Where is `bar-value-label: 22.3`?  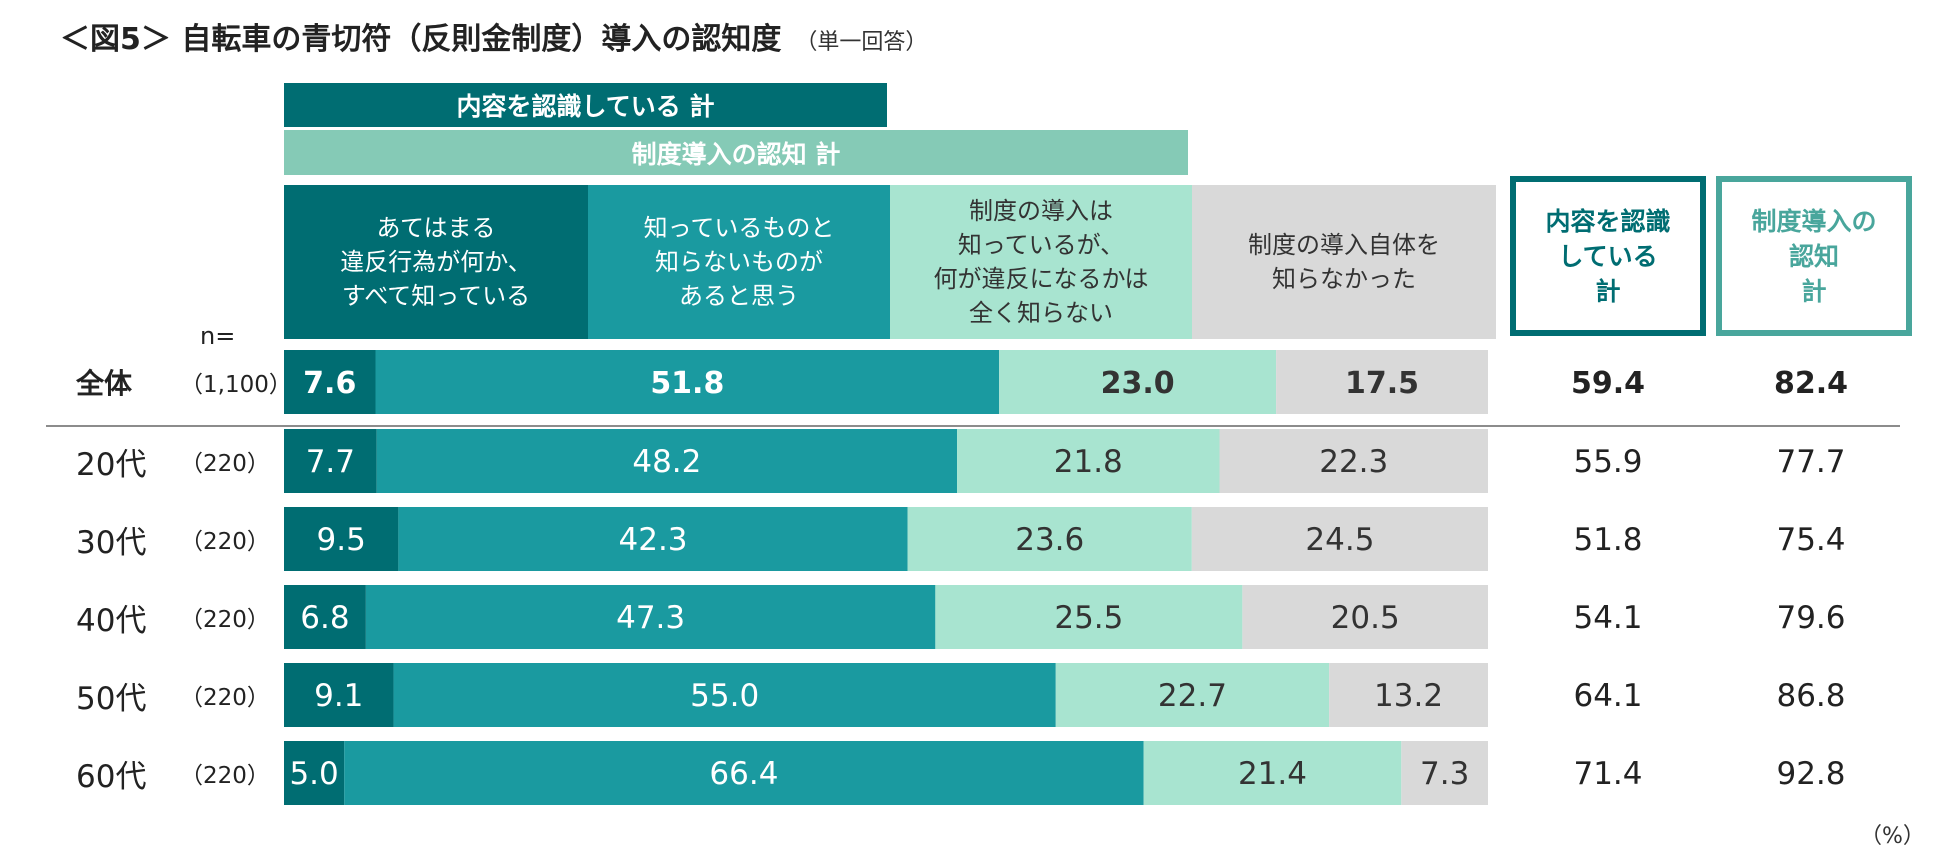 bar-value-label: 22.3 is located at coordinates (1353, 462).